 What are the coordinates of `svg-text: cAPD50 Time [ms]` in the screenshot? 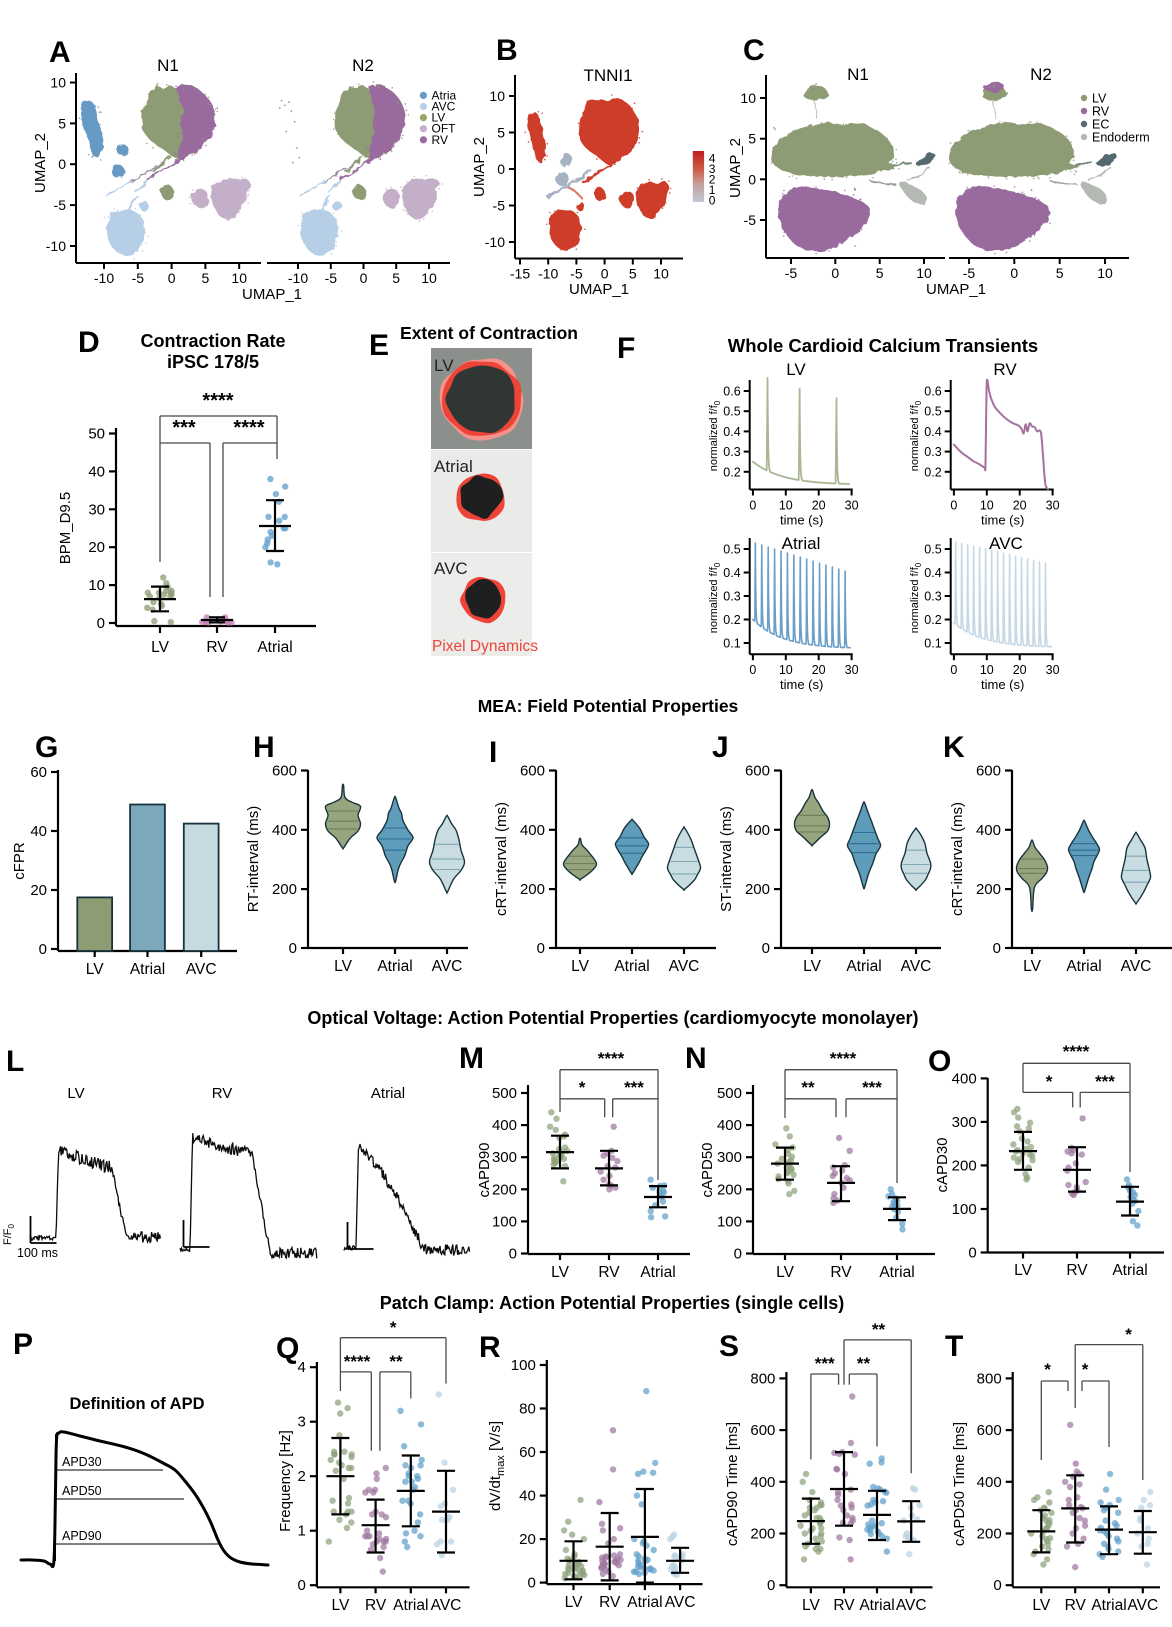 It's located at (959, 1484).